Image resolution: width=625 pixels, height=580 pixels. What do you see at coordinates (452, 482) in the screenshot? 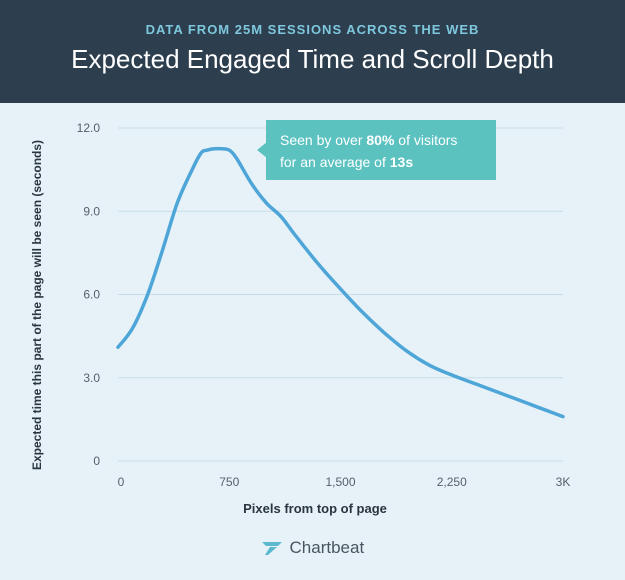
I see `x-tick-label: 2,250` at bounding box center [452, 482].